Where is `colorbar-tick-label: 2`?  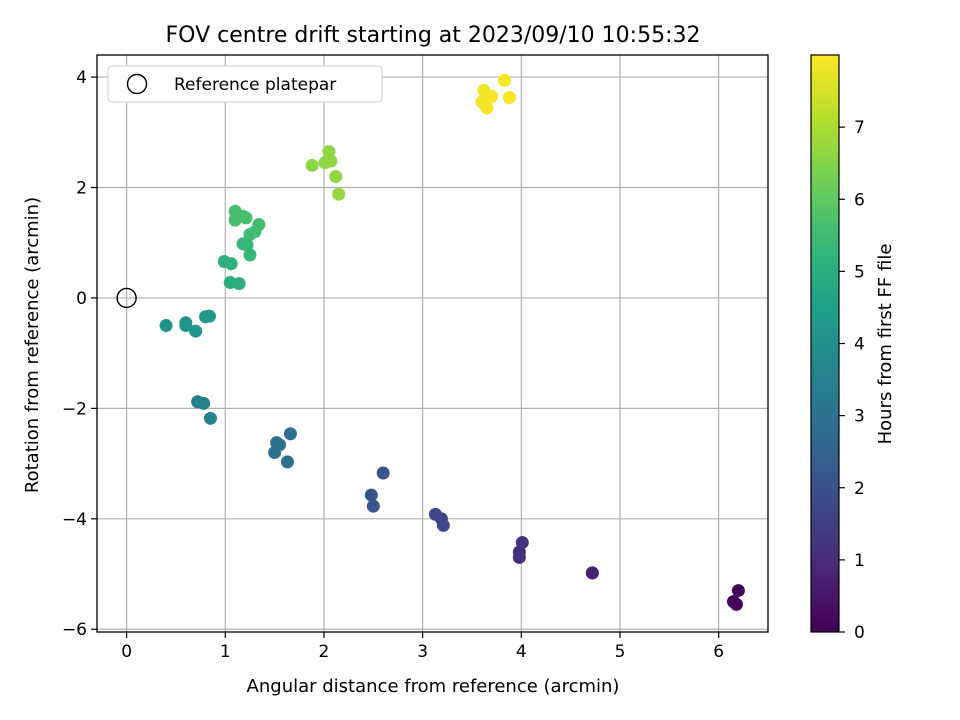 colorbar-tick-label: 2 is located at coordinates (859, 489).